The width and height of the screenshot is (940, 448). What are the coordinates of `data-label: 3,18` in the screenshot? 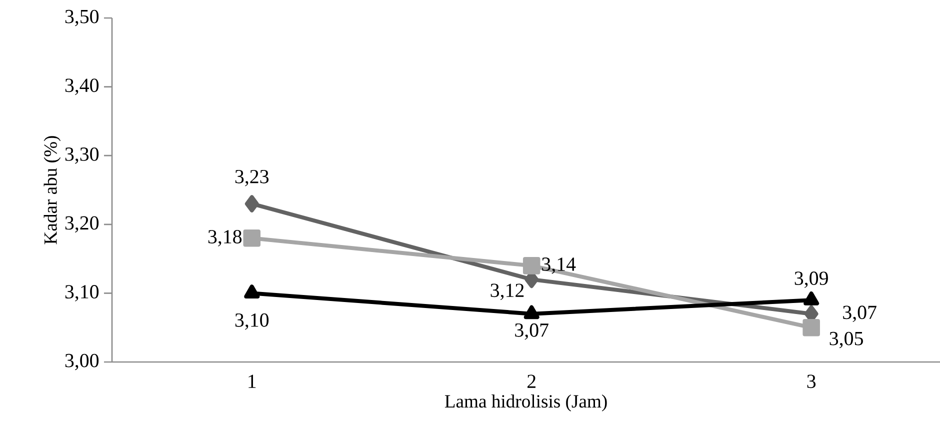 It's located at (225, 238).